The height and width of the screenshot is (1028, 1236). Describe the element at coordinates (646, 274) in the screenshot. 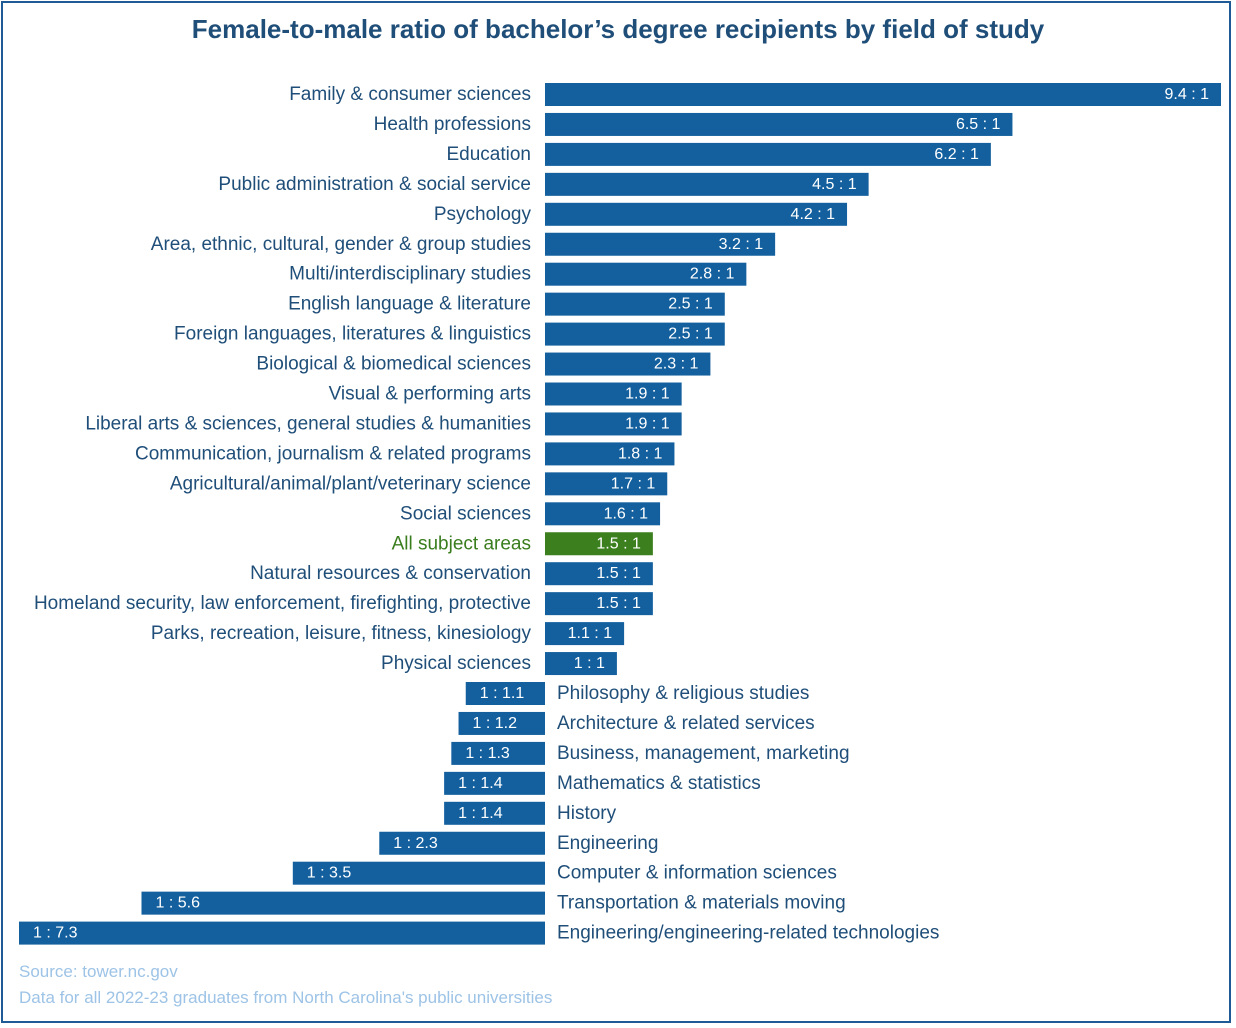

I see `bar-multi-interdisciplinary-studies` at that location.